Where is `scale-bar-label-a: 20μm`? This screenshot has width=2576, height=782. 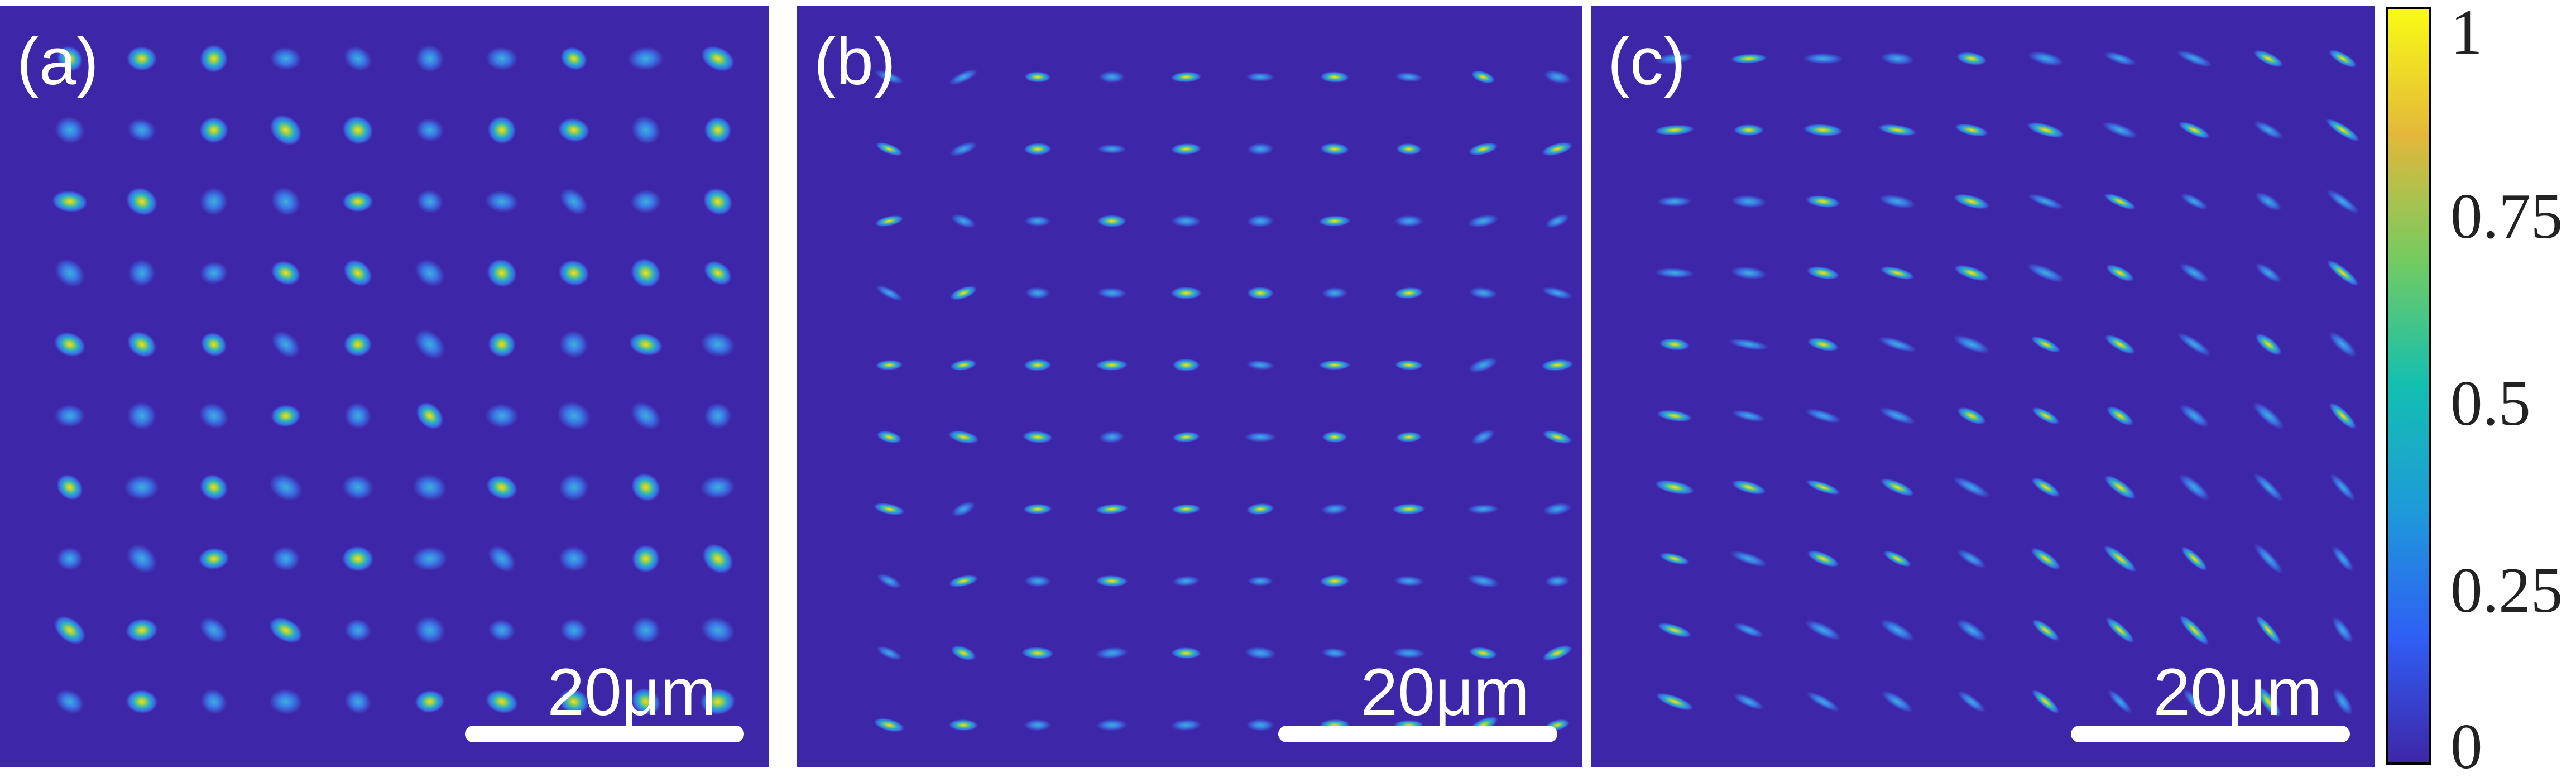
scale-bar-label-a: 20μm is located at coordinates (631, 692).